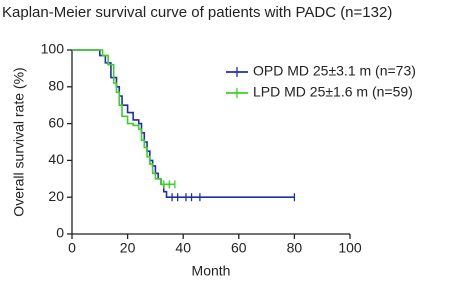 Image resolution: width=474 pixels, height=284 pixels. What do you see at coordinates (239, 248) in the screenshot?
I see `x-tick-label: 60` at bounding box center [239, 248].